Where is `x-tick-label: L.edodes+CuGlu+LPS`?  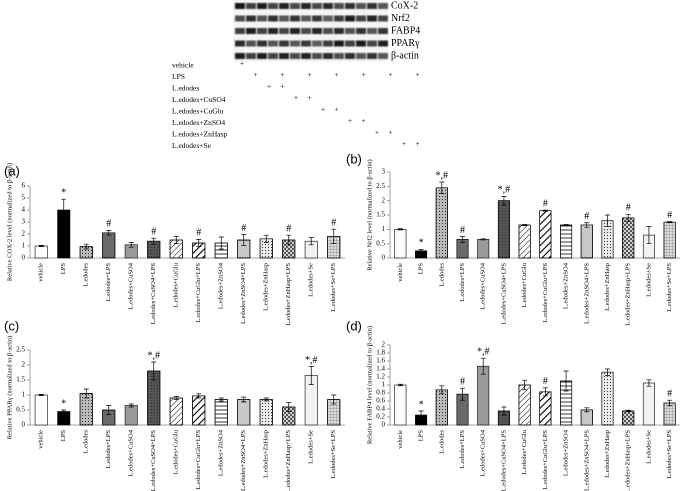 x-tick-label: L.edodes+CuGlu+LPS is located at coordinates (545, 293).